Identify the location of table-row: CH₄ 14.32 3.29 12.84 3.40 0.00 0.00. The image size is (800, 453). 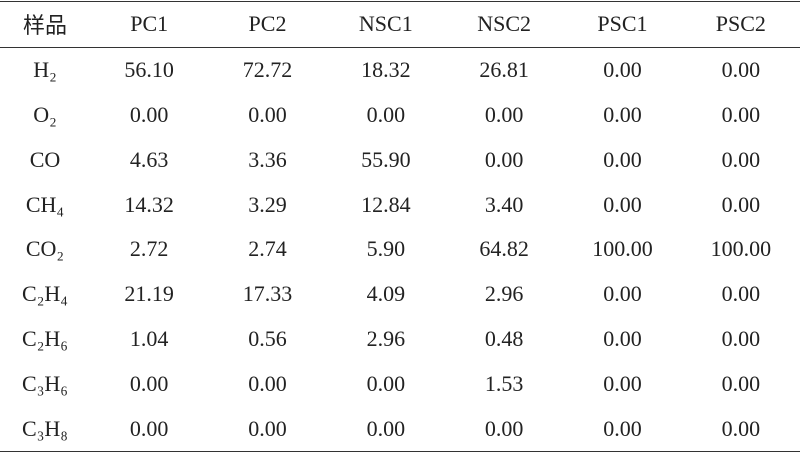
(400, 204).